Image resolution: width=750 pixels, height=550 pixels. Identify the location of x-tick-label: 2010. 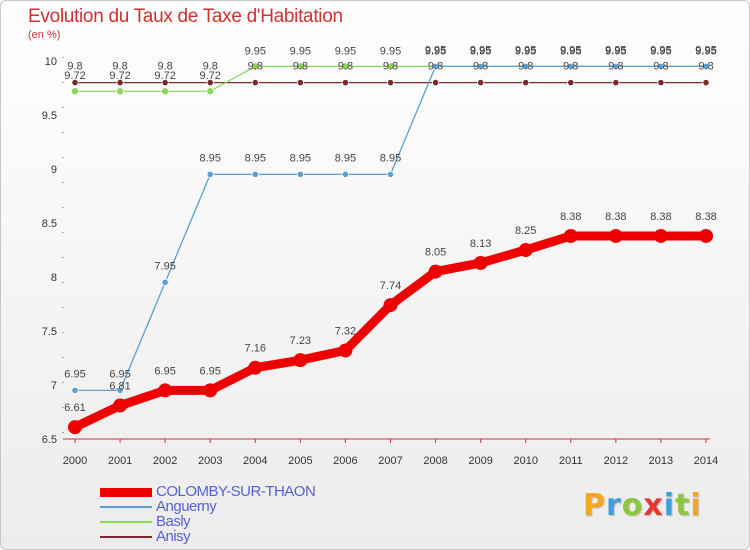
(525, 461).